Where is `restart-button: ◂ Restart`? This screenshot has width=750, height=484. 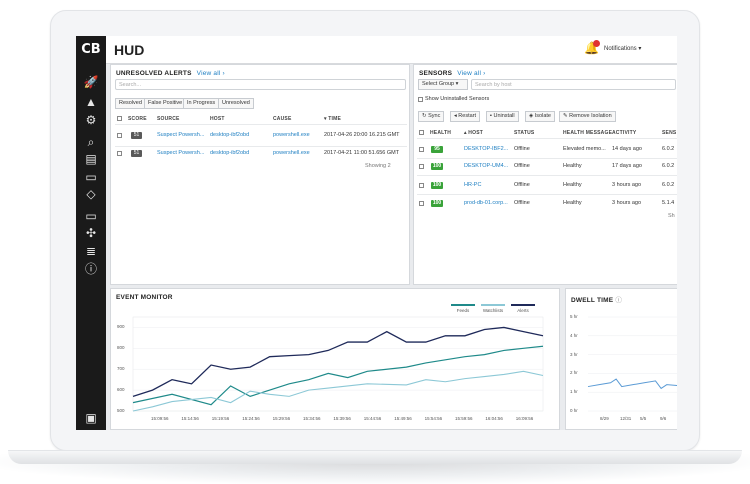 restart-button: ◂ Restart is located at coordinates (465, 116).